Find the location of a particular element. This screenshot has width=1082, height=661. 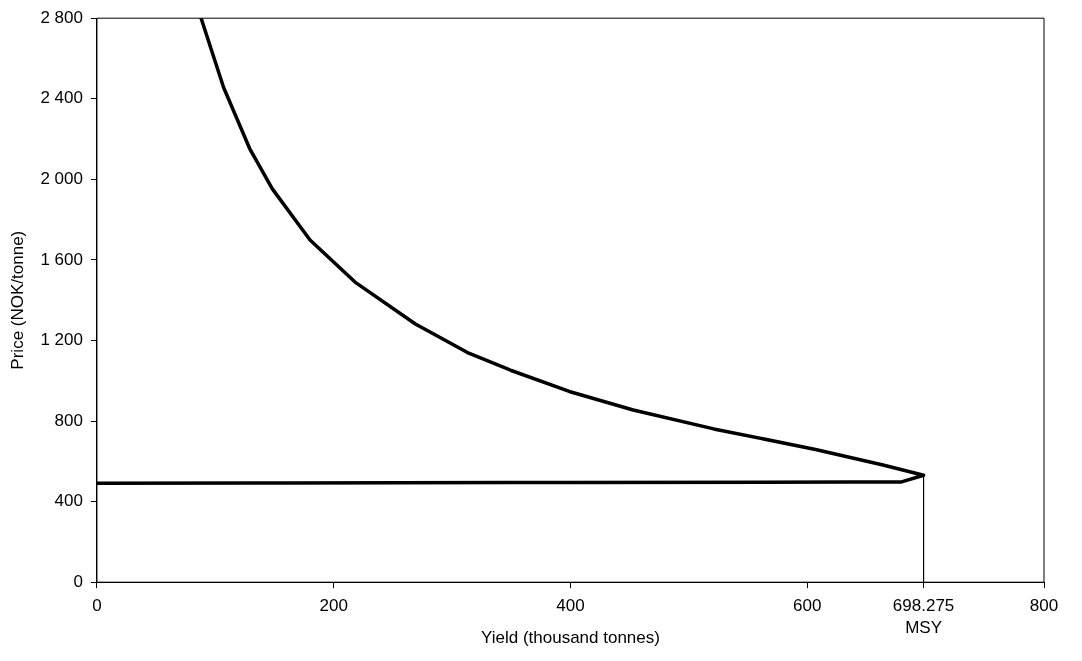

y-tick-label: 1 600 is located at coordinates (61, 259).